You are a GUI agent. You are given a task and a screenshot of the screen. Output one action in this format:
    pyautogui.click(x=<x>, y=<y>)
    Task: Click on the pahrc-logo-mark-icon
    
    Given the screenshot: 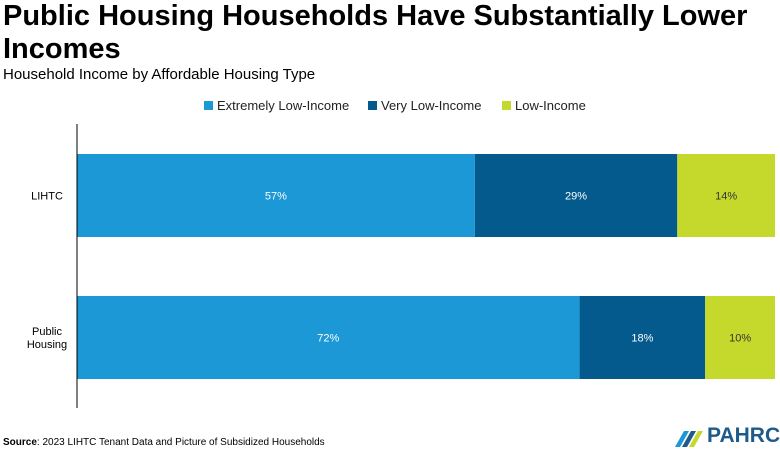 What is the action you would take?
    pyautogui.click(x=689, y=439)
    